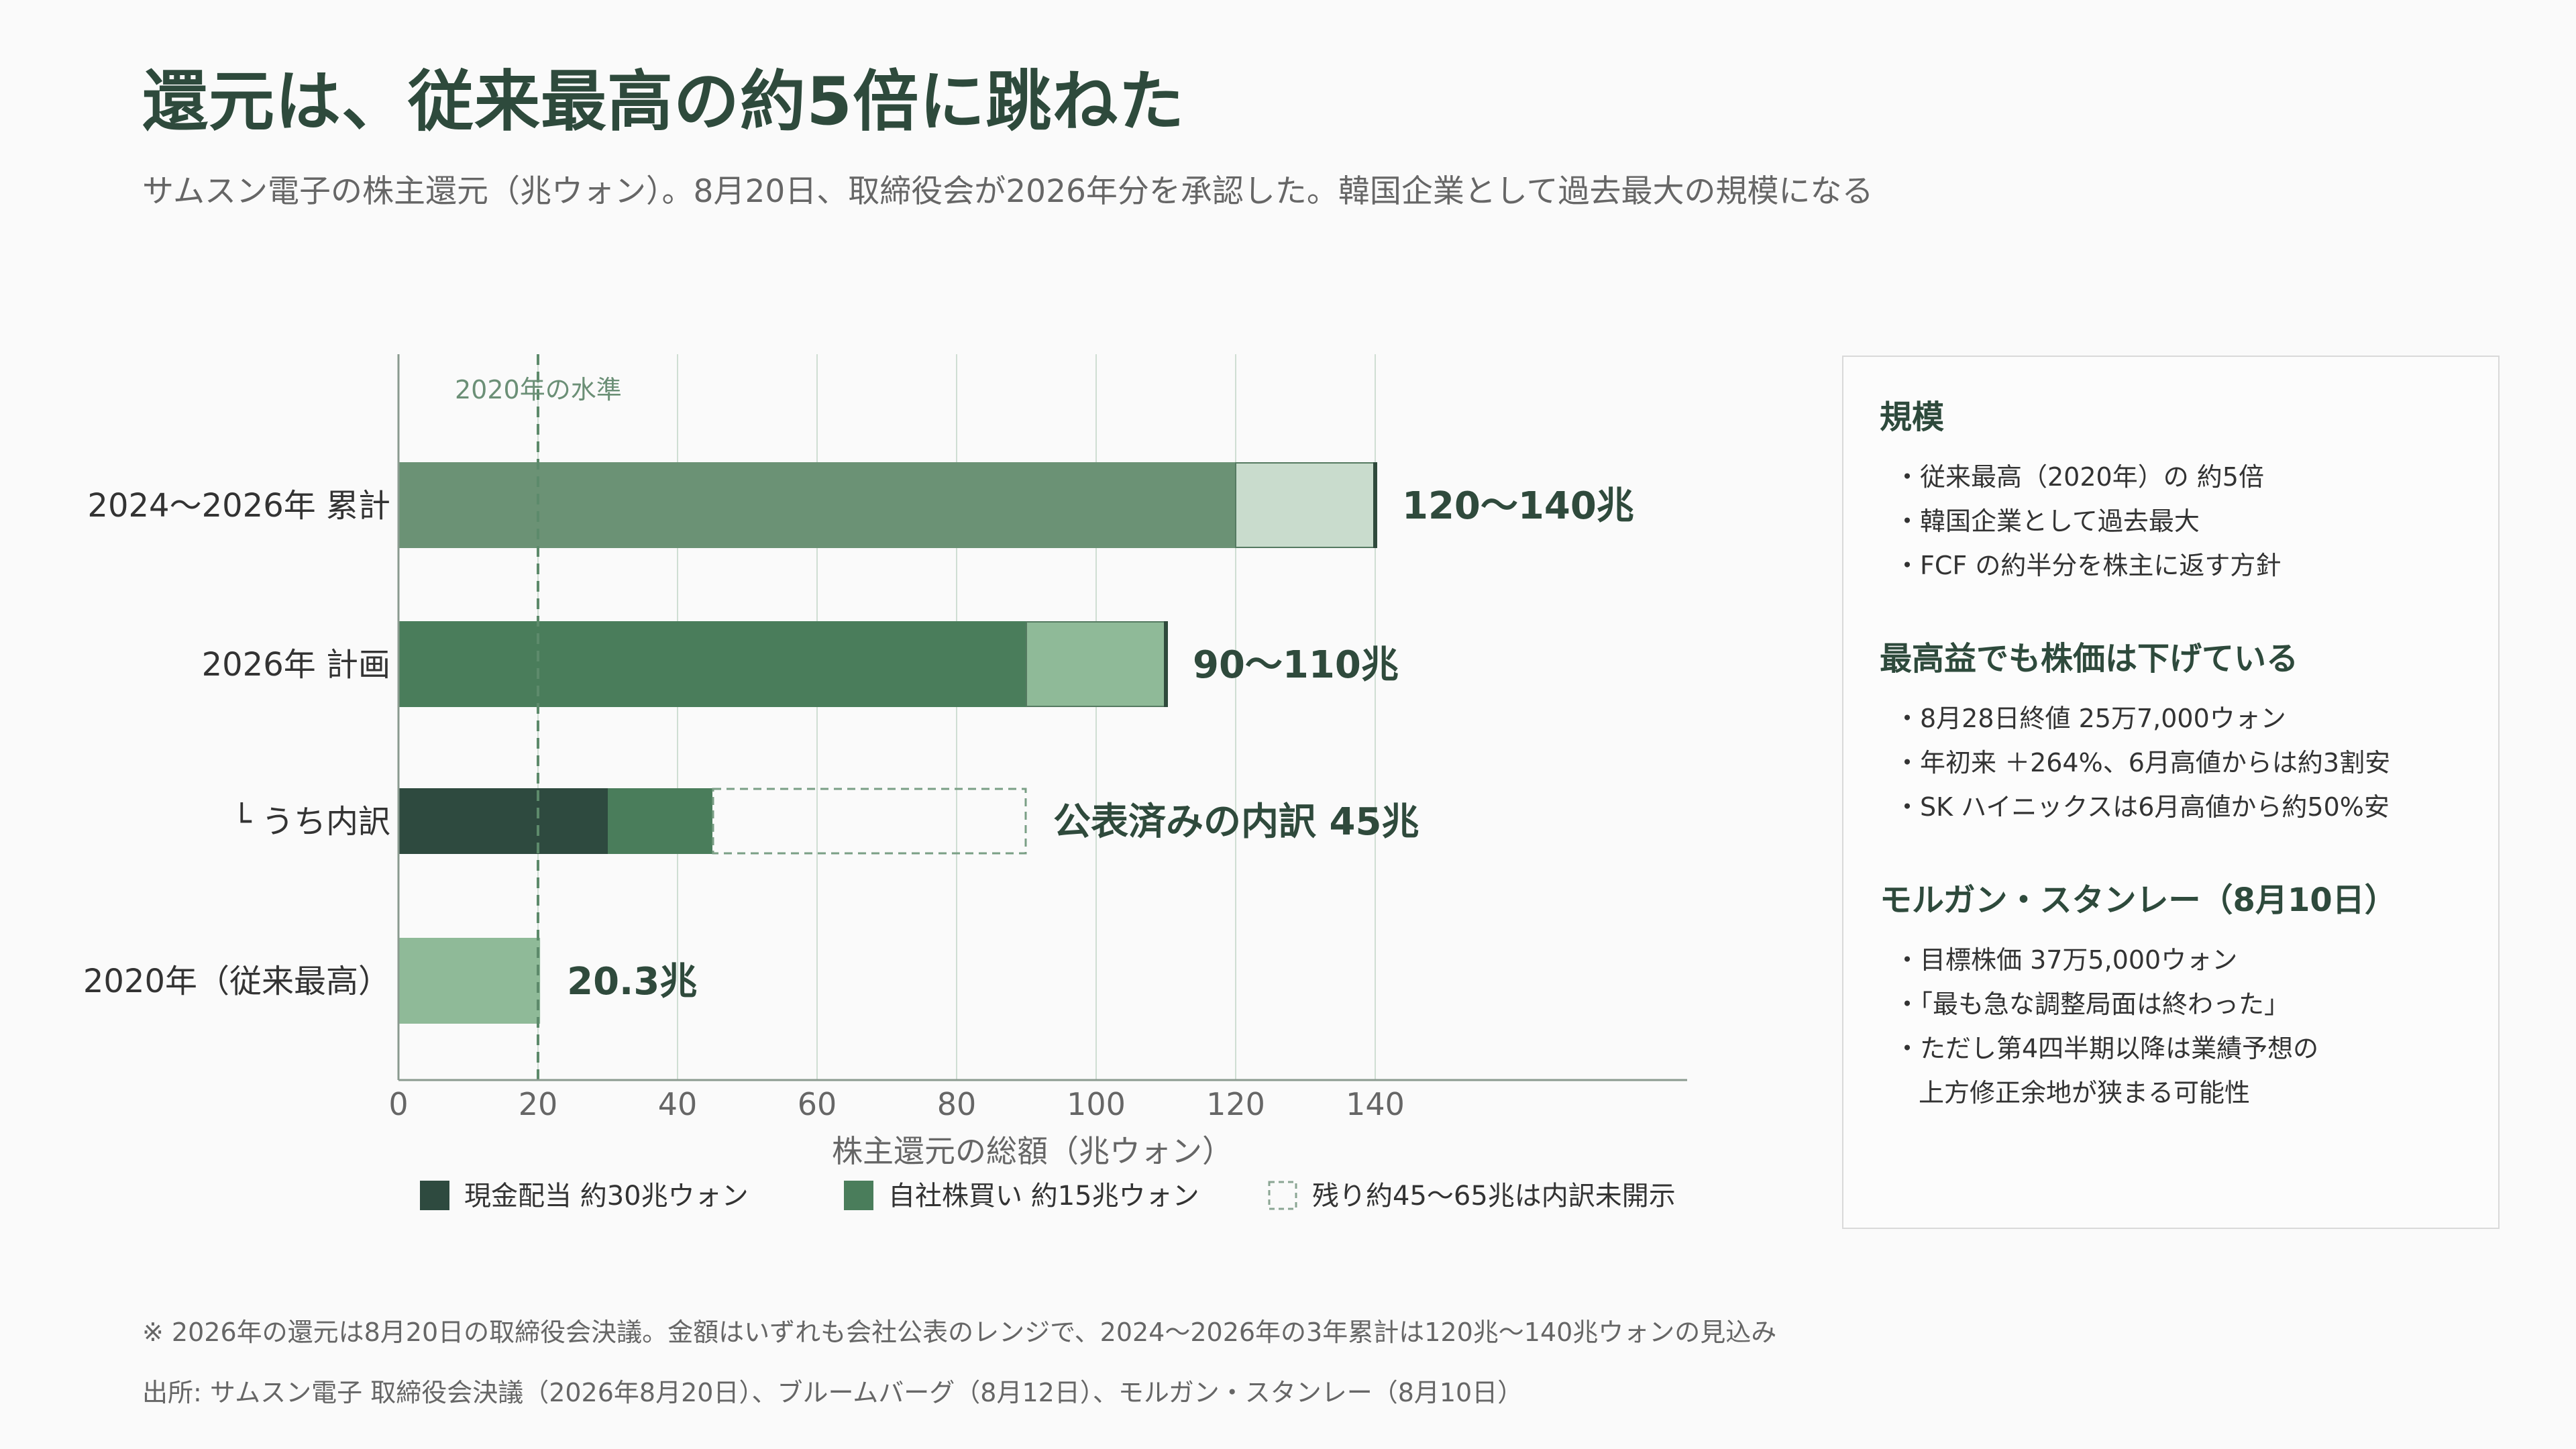 This screenshot has width=2576, height=1449. What do you see at coordinates (2092, 1004) in the screenshot?
I see `panel-item: ・「最も急な調整局面は終わった」` at bounding box center [2092, 1004].